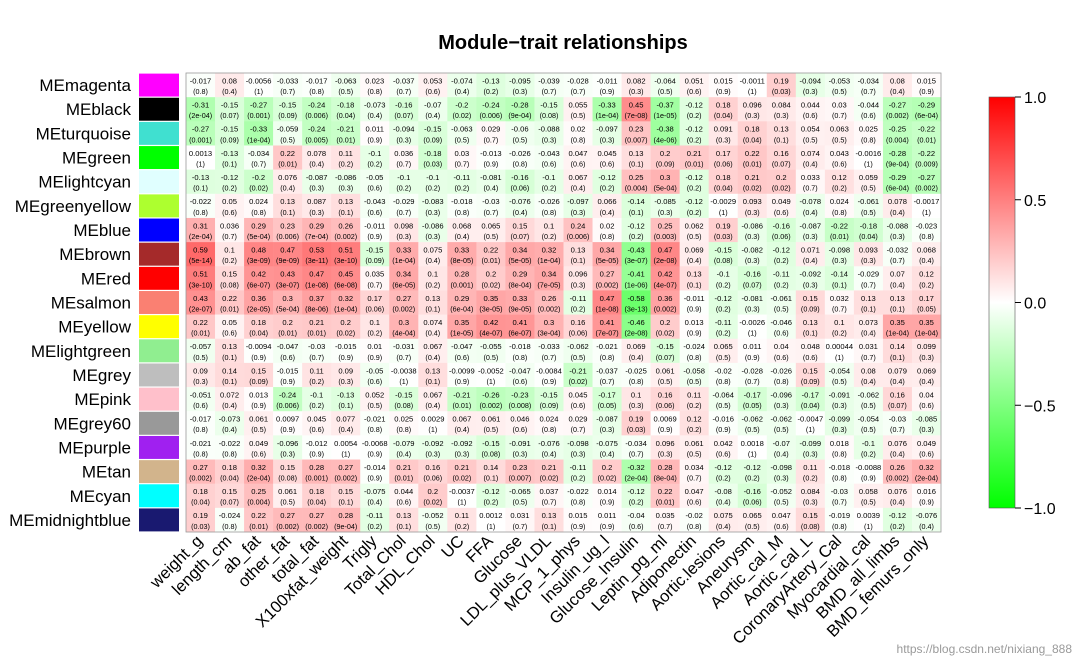 The width and height of the screenshot is (1080, 664). Describe the element at coordinates (782, 491) in the screenshot. I see `cell-correlation: -0.052` at that location.